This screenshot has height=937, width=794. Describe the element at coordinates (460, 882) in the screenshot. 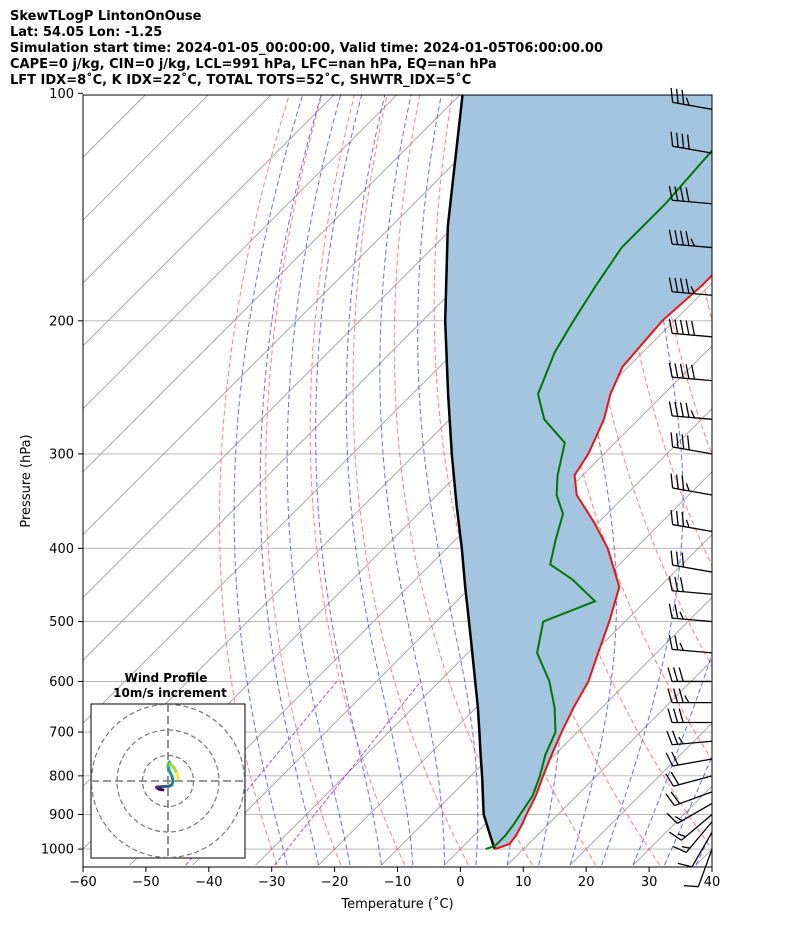

I see `x-tick-label: 0` at that location.